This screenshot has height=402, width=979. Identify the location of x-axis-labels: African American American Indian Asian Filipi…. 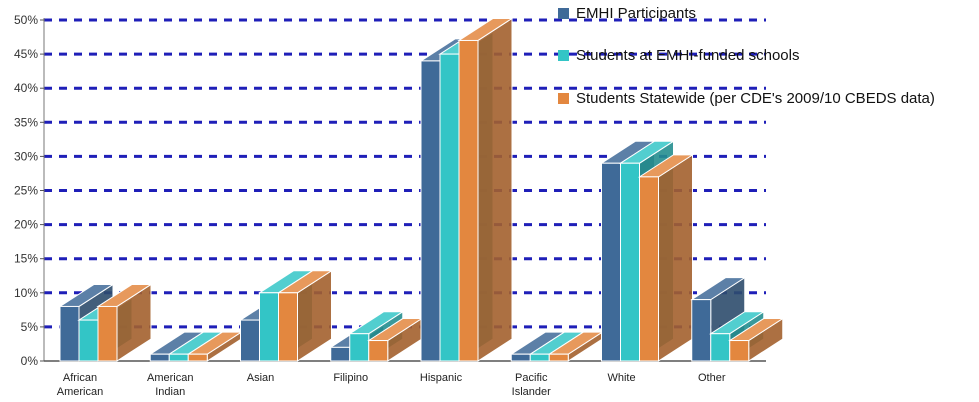
(391, 385).